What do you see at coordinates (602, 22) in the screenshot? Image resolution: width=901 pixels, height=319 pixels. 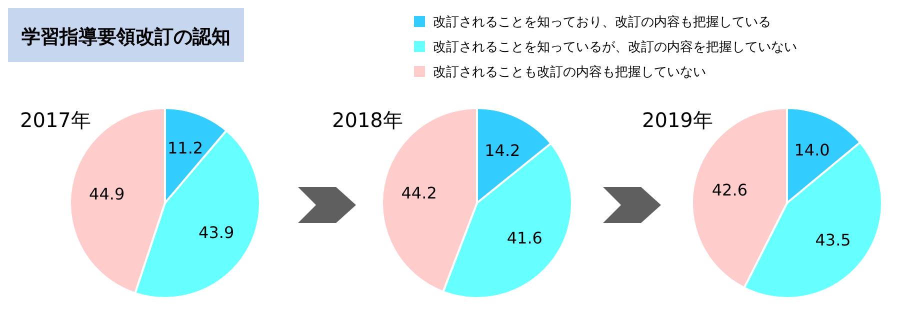 I see `legend-label: 改訂されることを知っており、改訂の内容も把握している` at bounding box center [602, 22].